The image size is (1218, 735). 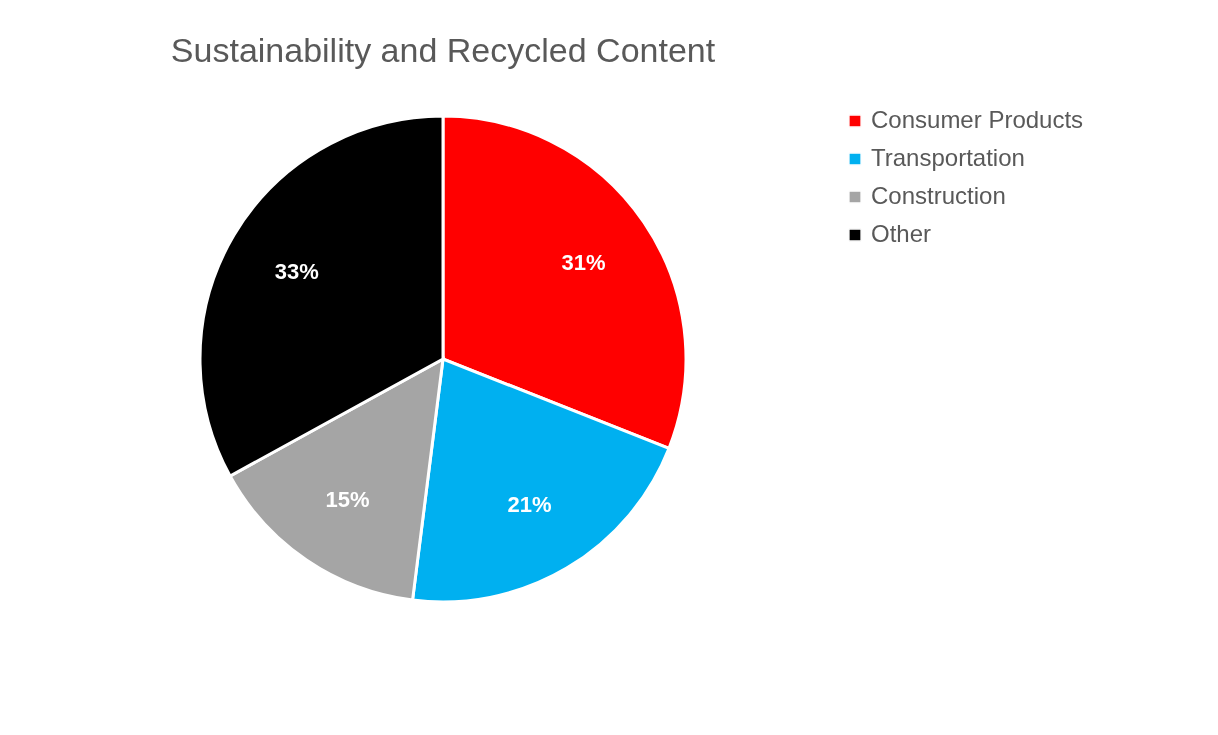 What do you see at coordinates (443, 50) in the screenshot?
I see `chart-title: Sustainability and Recycled Content` at bounding box center [443, 50].